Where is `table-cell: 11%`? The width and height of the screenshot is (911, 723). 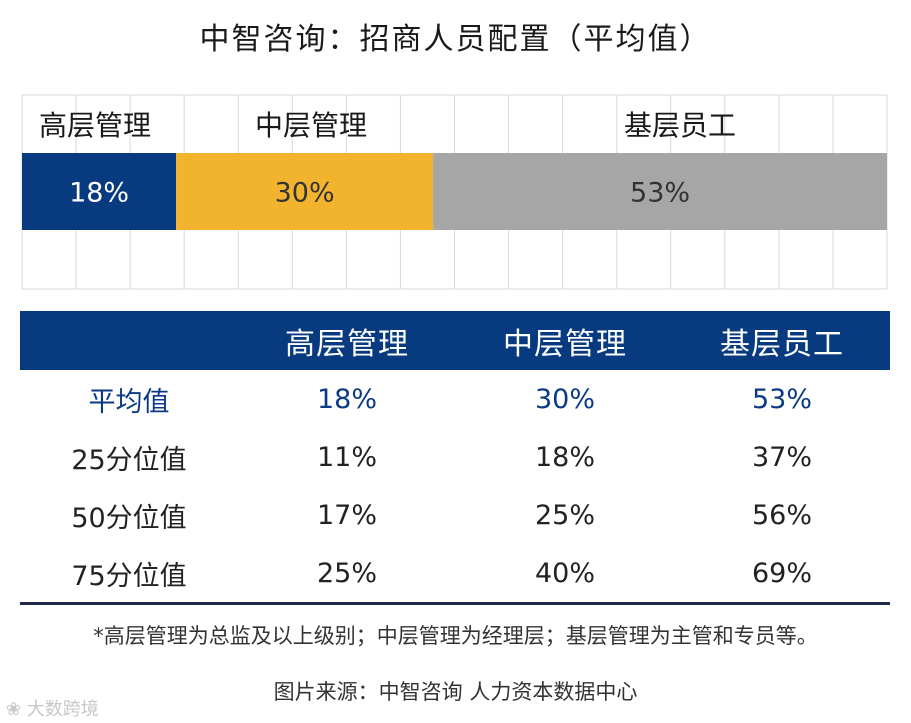
table-cell: 11% is located at coordinates (346, 457).